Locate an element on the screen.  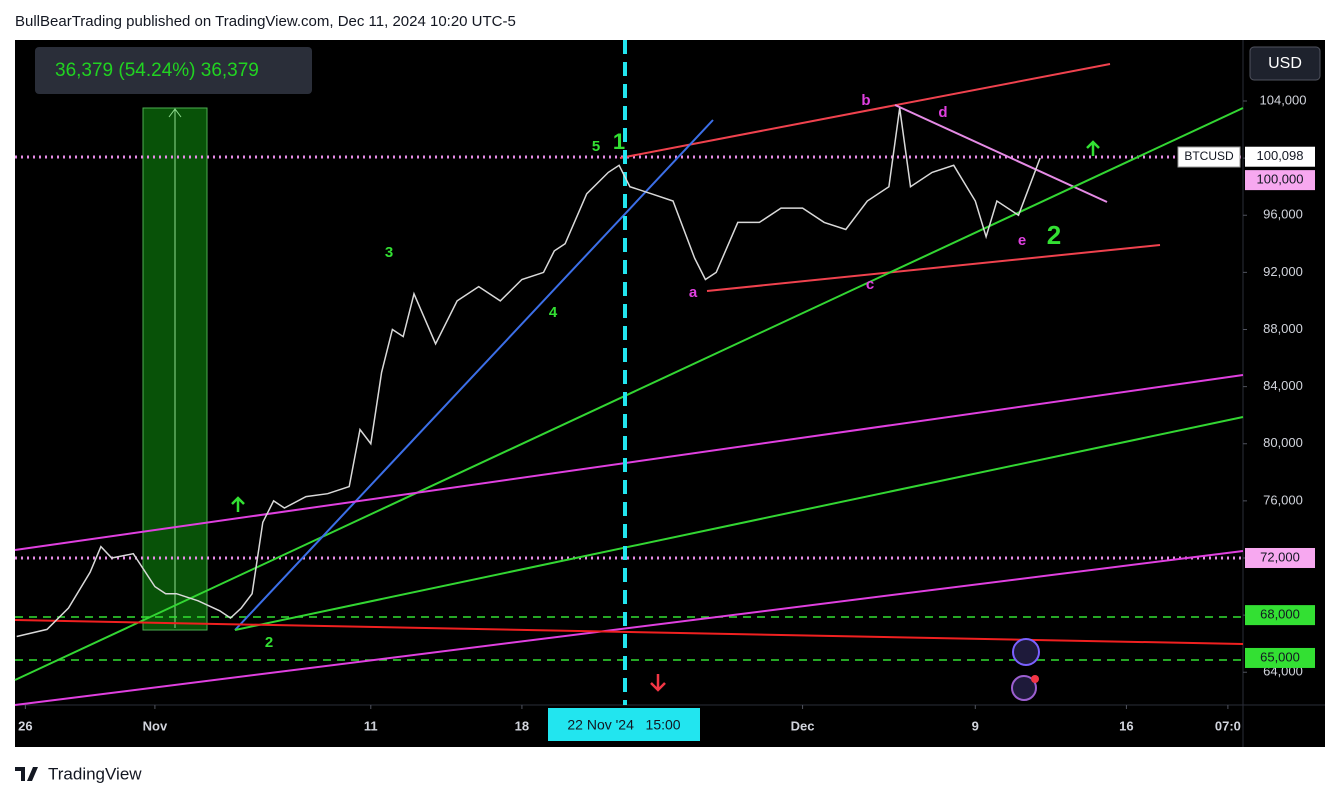
y-tick-label: 92,000 is located at coordinates (1283, 271).